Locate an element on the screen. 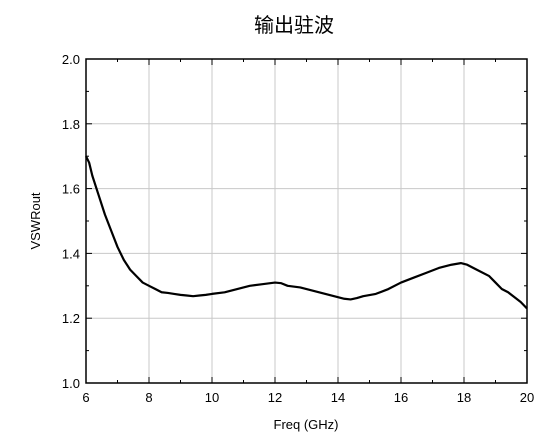 Image resolution: width=544 pixels, height=436 pixels. y-tick-label: 1.4 is located at coordinates (71, 253).